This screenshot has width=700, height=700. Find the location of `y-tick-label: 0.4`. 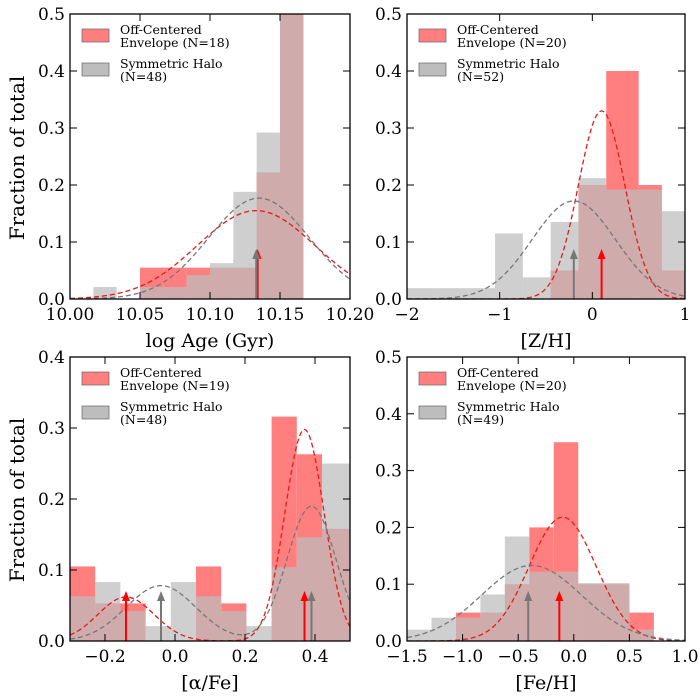

y-tick-label: 0.4 is located at coordinates (51, 72).